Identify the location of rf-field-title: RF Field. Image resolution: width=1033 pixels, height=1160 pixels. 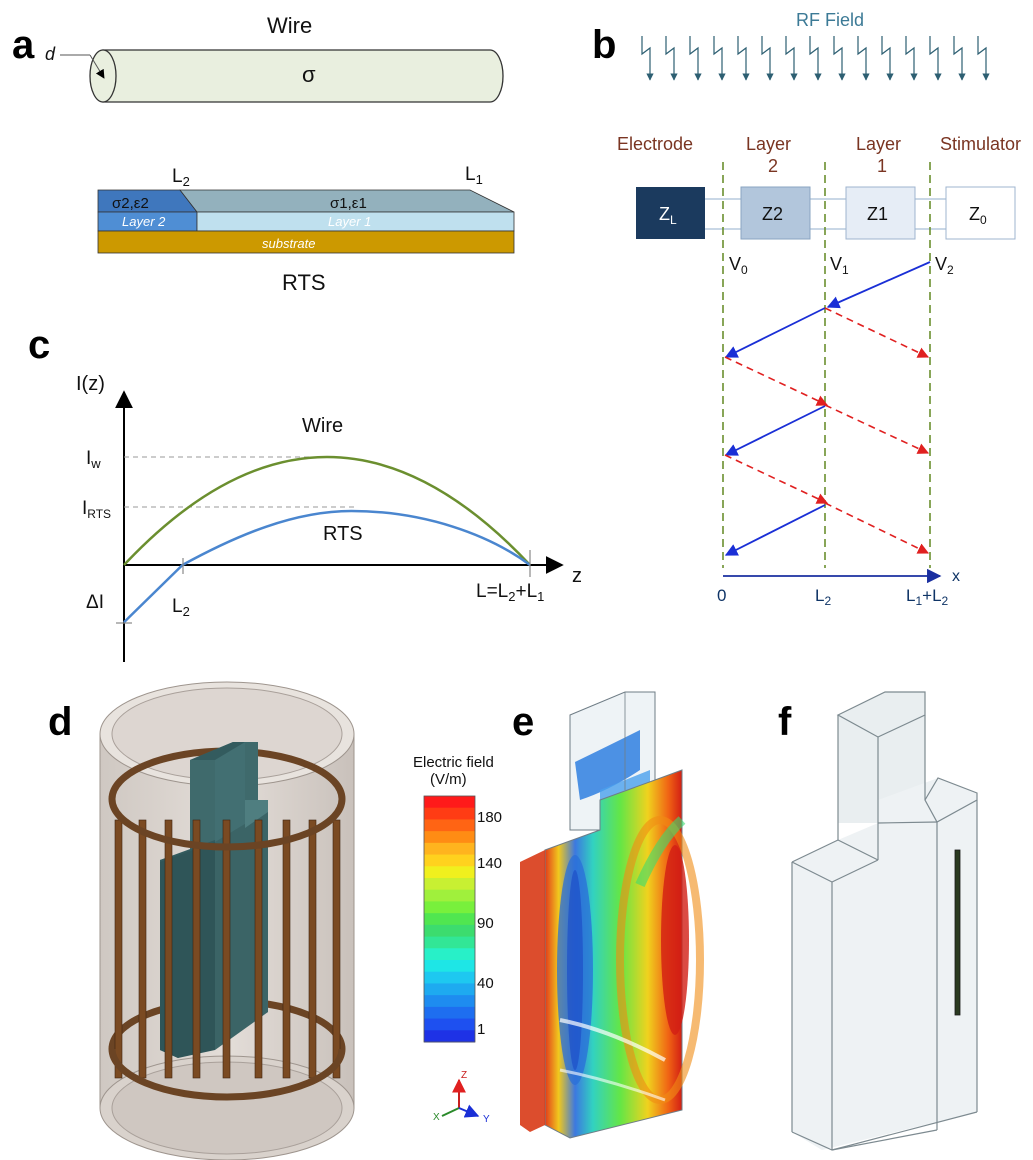
(830, 20).